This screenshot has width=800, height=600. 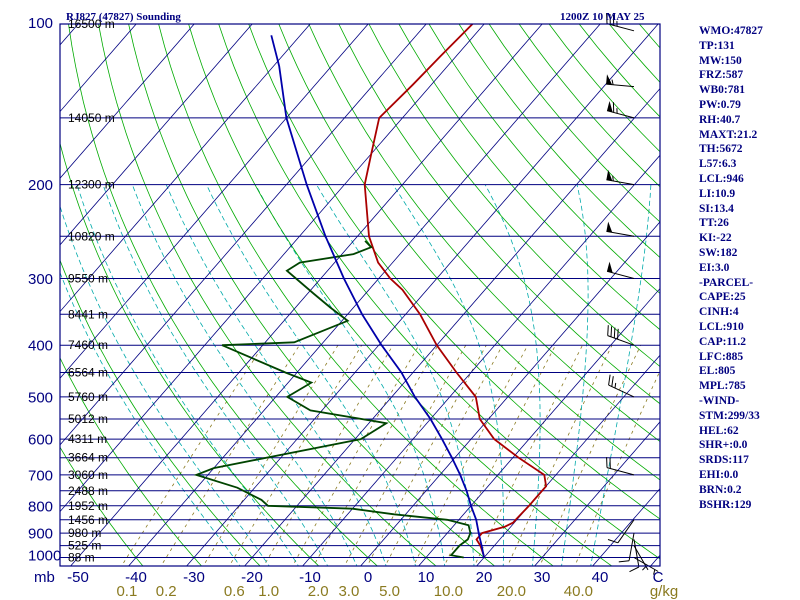 I want to click on mixing-ratio-label: 2.0, so click(x=318, y=591).